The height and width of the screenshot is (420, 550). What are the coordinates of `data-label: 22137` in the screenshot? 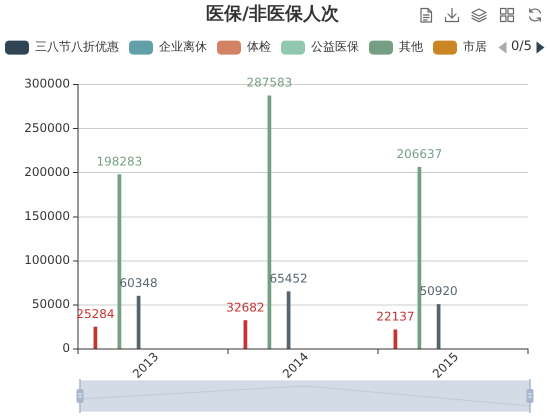 It's located at (395, 317).